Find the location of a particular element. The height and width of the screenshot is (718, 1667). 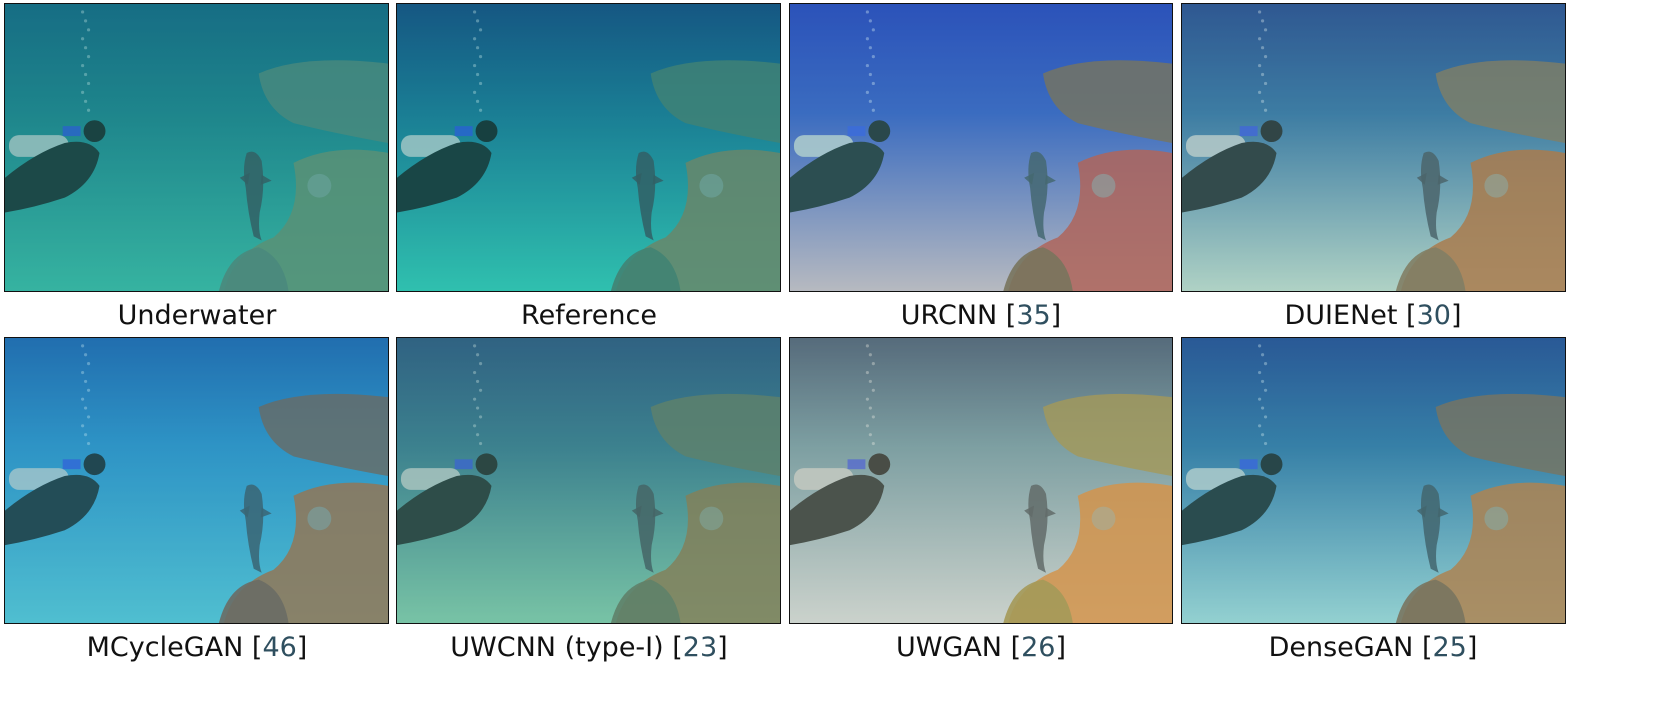

panel-urcnn is located at coordinates (981, 147).